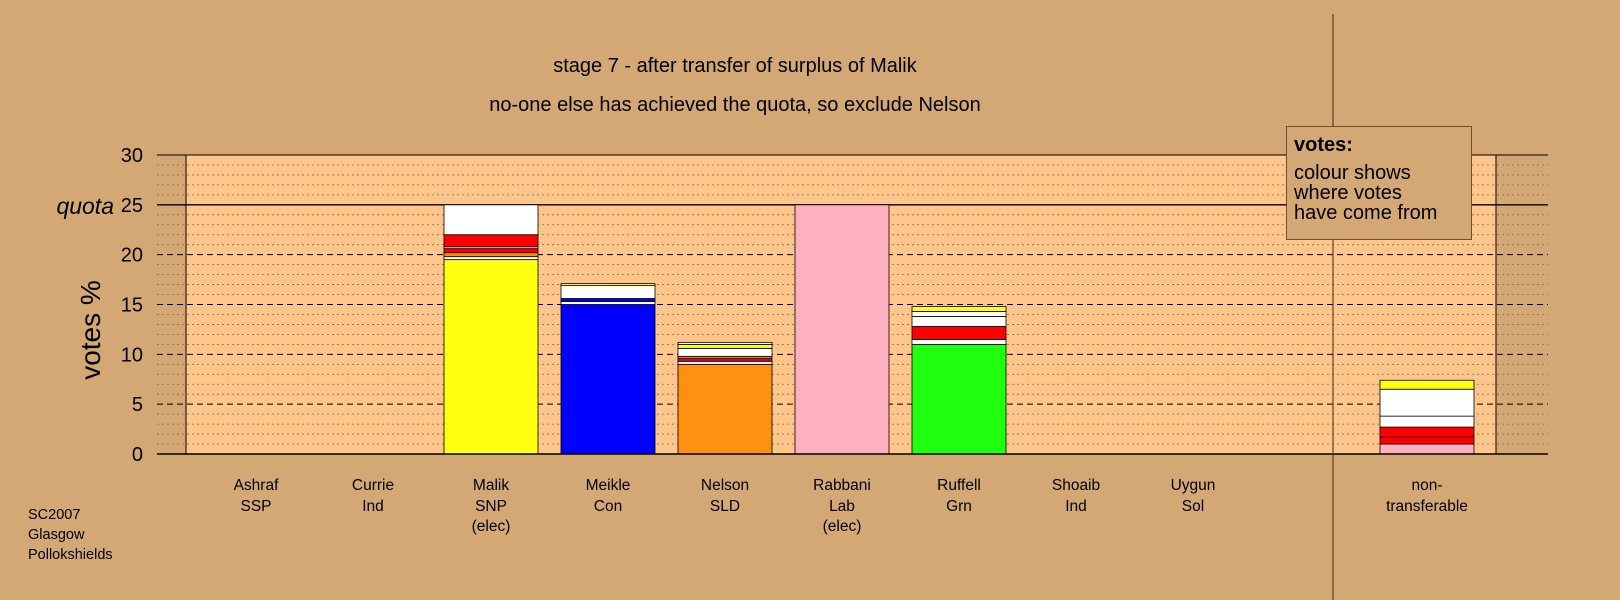 This screenshot has height=600, width=1620. What do you see at coordinates (959, 506) in the screenshot?
I see `category-label: Grn` at bounding box center [959, 506].